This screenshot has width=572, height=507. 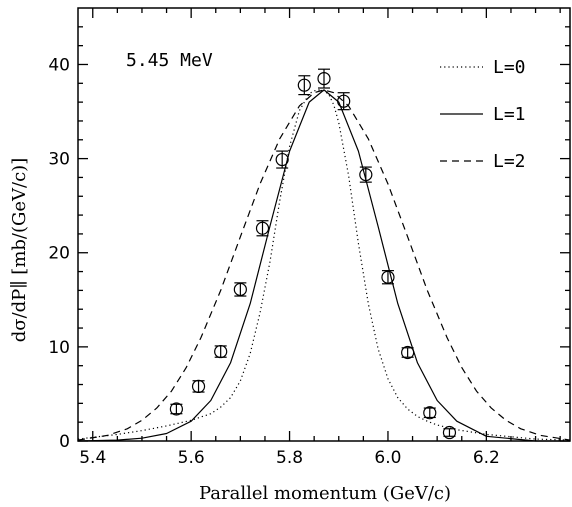 What do you see at coordinates (483, 161) in the screenshot?
I see `legend-item: L=2` at bounding box center [483, 161].